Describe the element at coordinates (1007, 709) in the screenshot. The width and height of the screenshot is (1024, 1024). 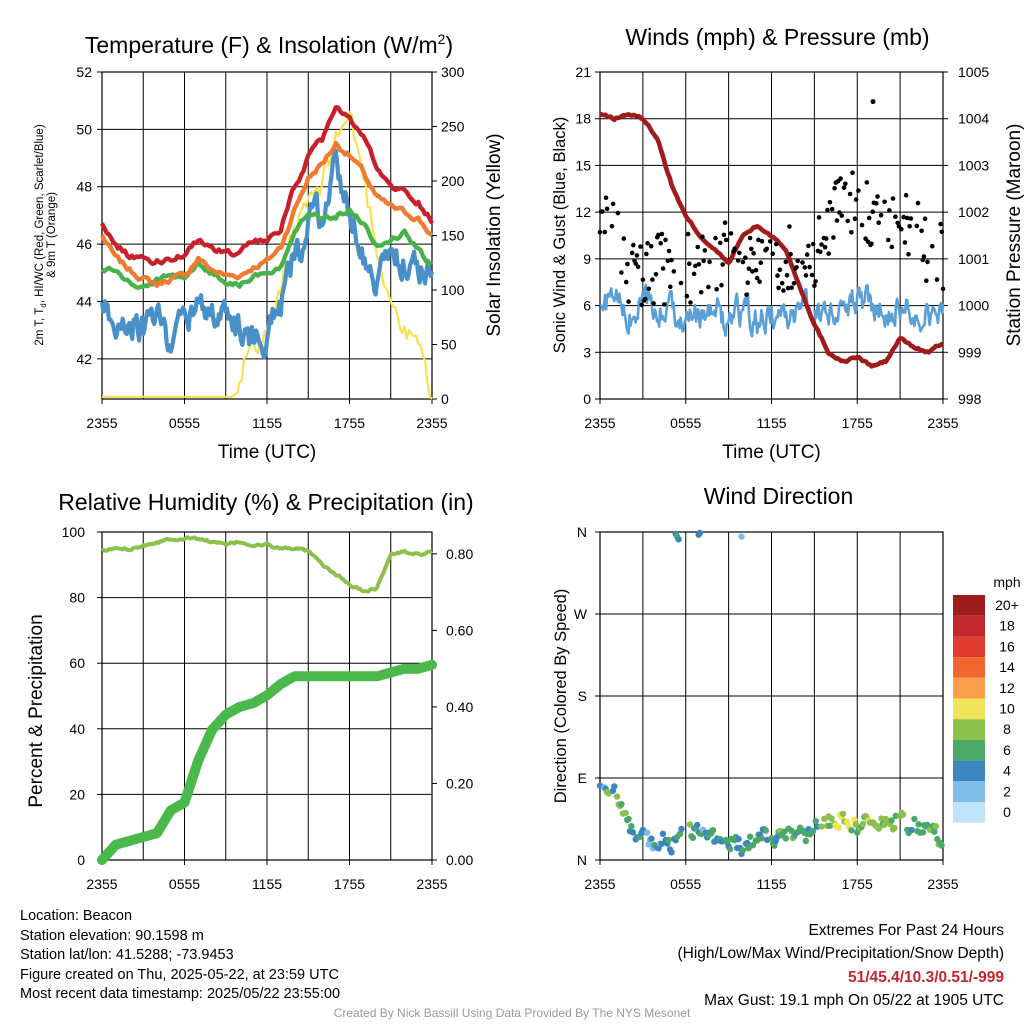
I see `colorbar-label: 10` at that location.